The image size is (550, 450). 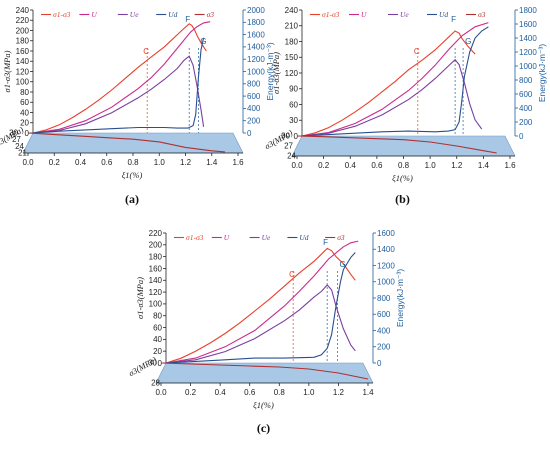 I want to click on y2-tick-label: 200, so click(x=384, y=347).